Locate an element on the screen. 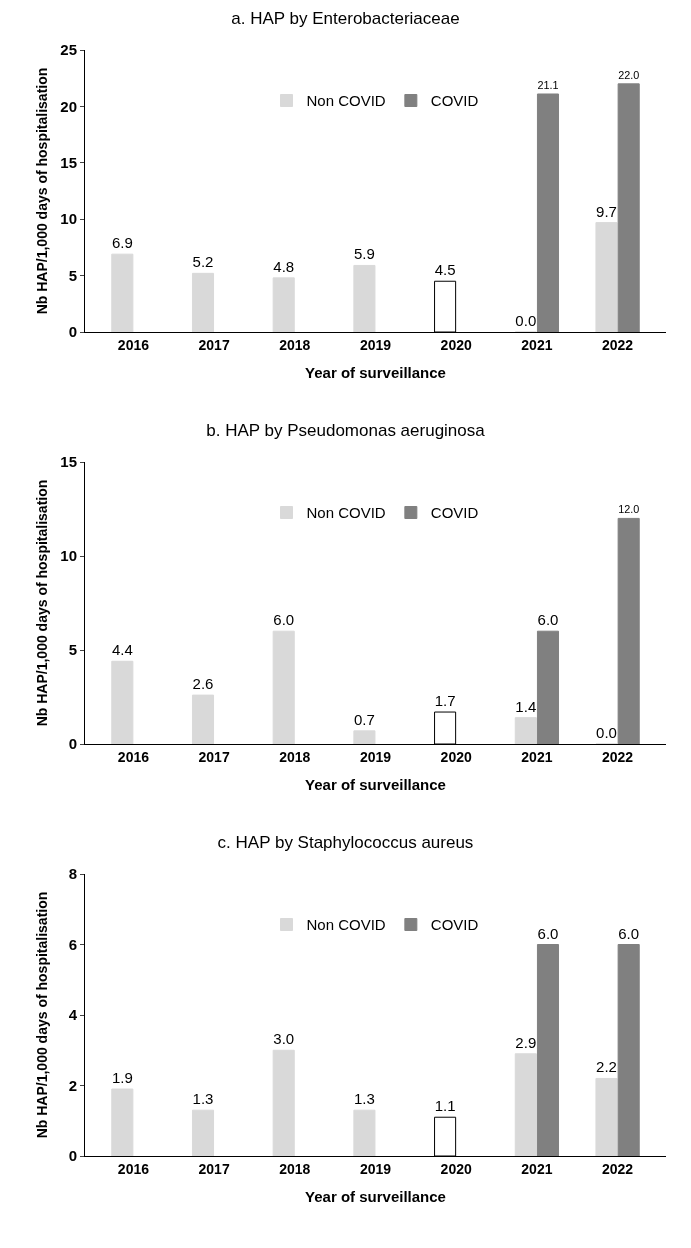 The image size is (691, 1248). y-tick-label: 4 is located at coordinates (73, 1015).